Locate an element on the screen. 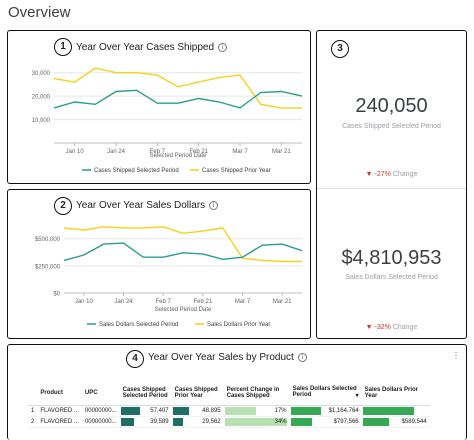  sales-chart-title: Year Over Year Sales Dollars i is located at coordinates (147, 205).